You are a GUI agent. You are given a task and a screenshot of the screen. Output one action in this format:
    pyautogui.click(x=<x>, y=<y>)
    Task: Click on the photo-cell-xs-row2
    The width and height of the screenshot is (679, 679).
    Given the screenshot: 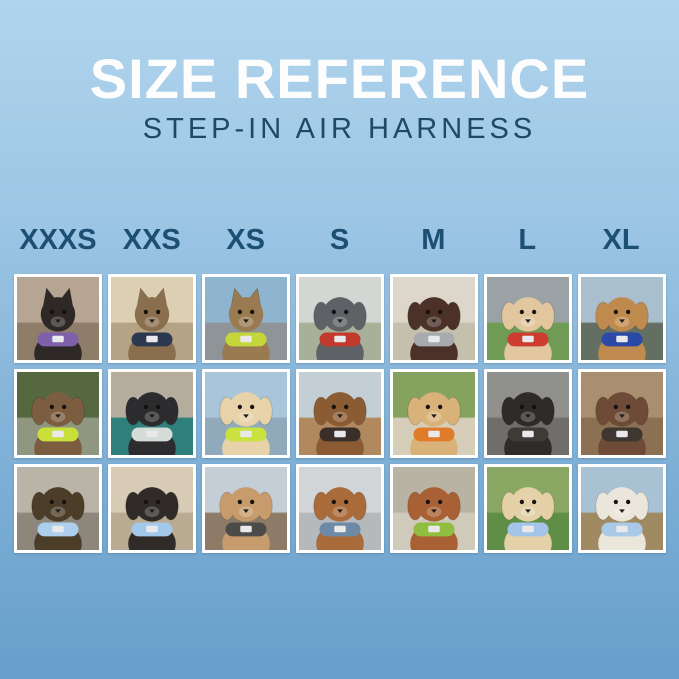 What is the action you would take?
    pyautogui.click(x=245, y=413)
    